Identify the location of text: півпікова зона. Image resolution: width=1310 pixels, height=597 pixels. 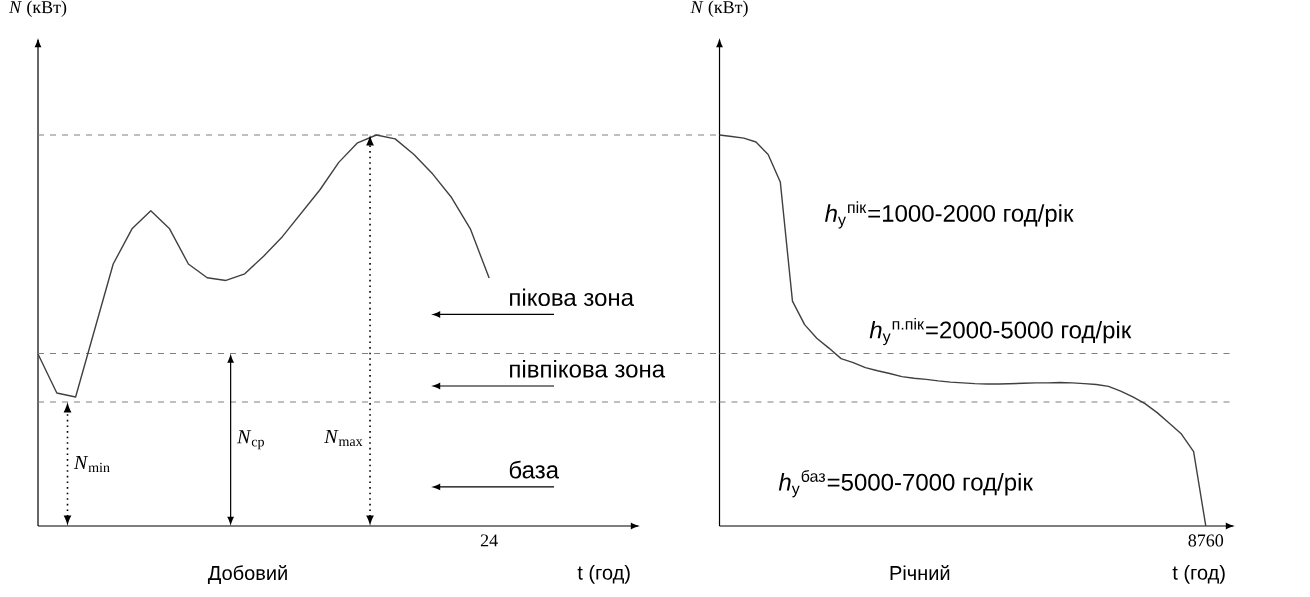
(588, 369).